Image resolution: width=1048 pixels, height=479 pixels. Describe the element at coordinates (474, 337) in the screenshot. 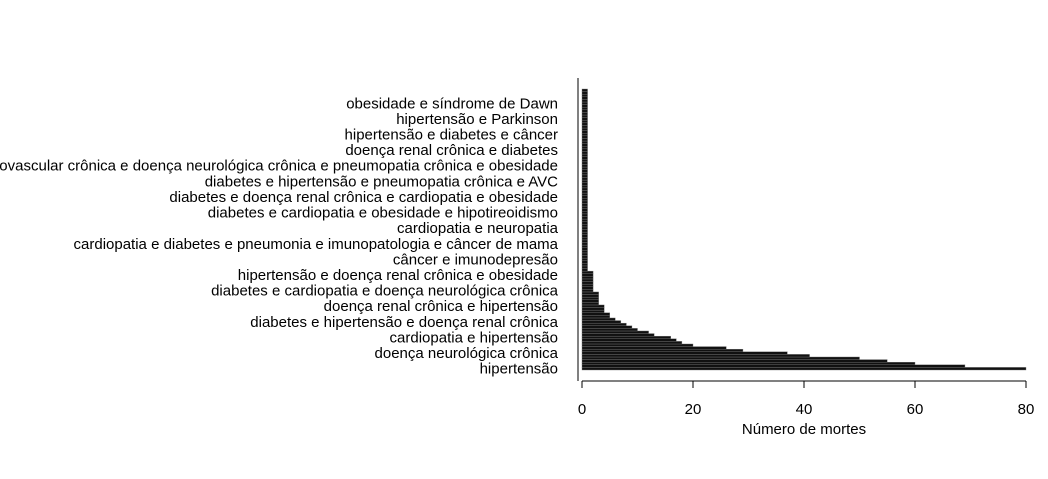

I see `y-tick-label: cardiopatia e hipertensão` at that location.